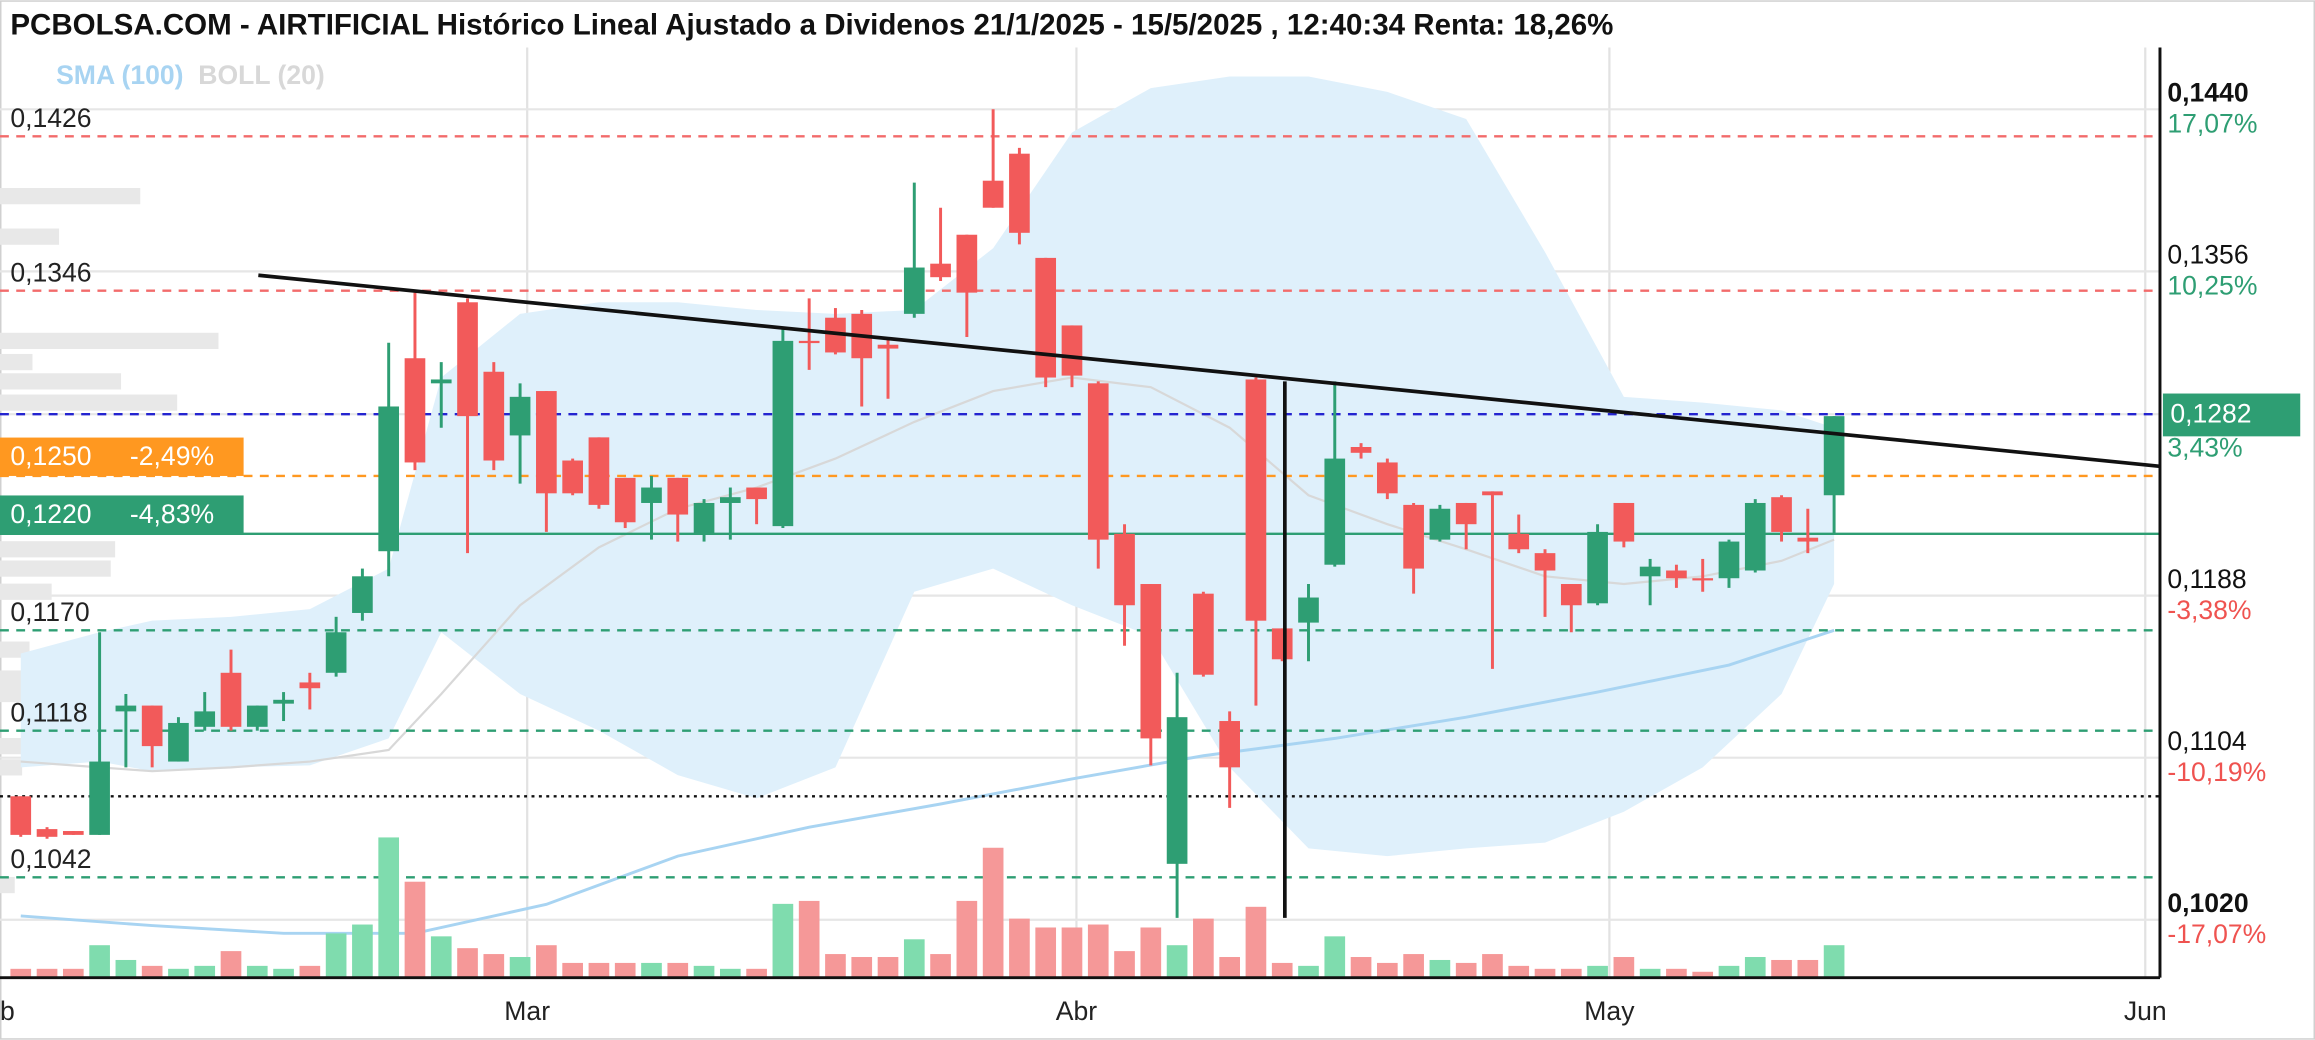  I want to click on x-tick-label: Feb, so click(7, 1011).